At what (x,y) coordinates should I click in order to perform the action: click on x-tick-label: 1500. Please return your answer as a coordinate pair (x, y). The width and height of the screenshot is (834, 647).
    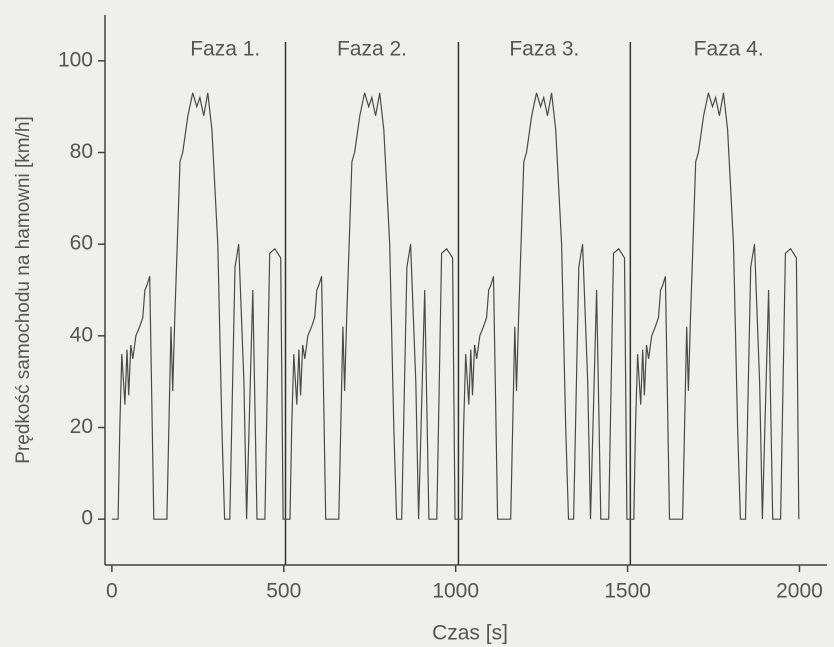
    Looking at the image, I should click on (627, 591).